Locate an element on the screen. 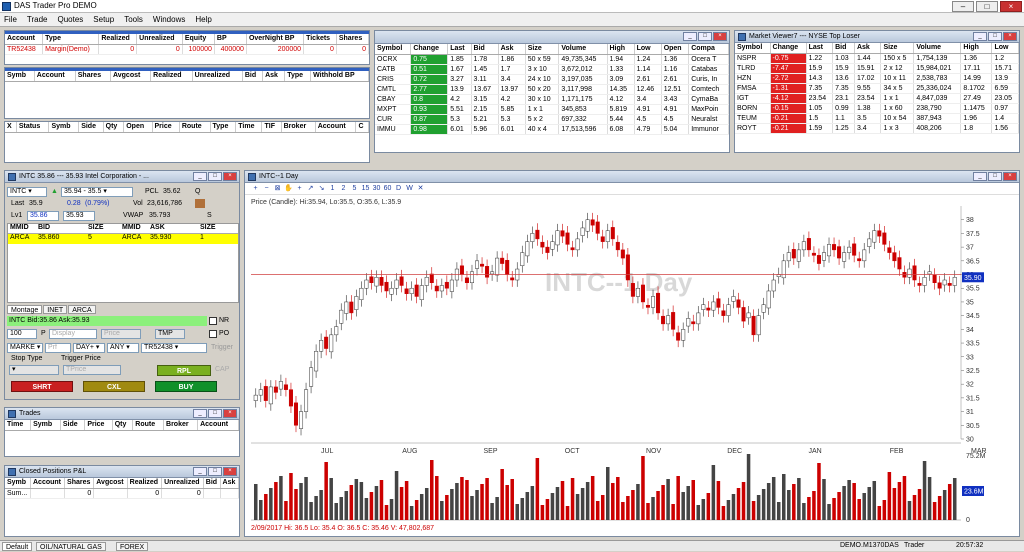 This screenshot has height=552, width=1024. short-button: SHRT is located at coordinates (42, 386).